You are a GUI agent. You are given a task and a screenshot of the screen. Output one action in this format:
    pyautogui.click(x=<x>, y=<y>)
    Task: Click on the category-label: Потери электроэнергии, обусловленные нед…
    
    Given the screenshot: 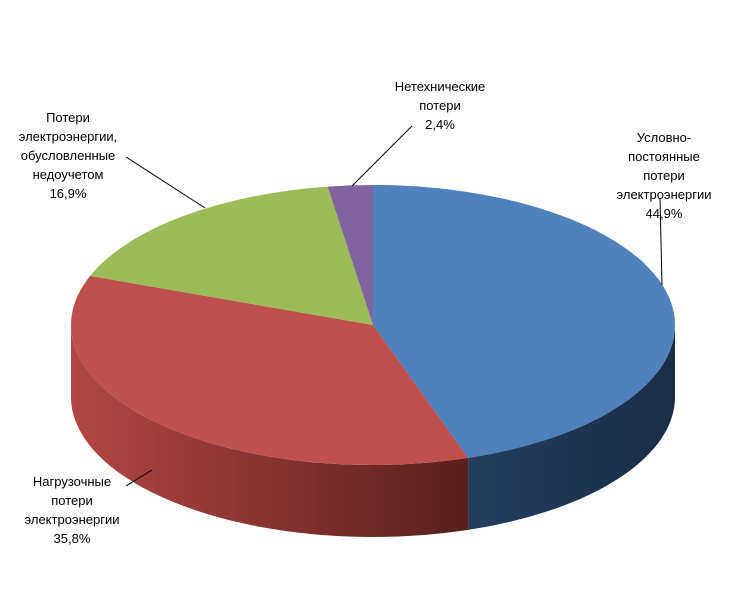 What is the action you would take?
    pyautogui.click(x=68, y=146)
    